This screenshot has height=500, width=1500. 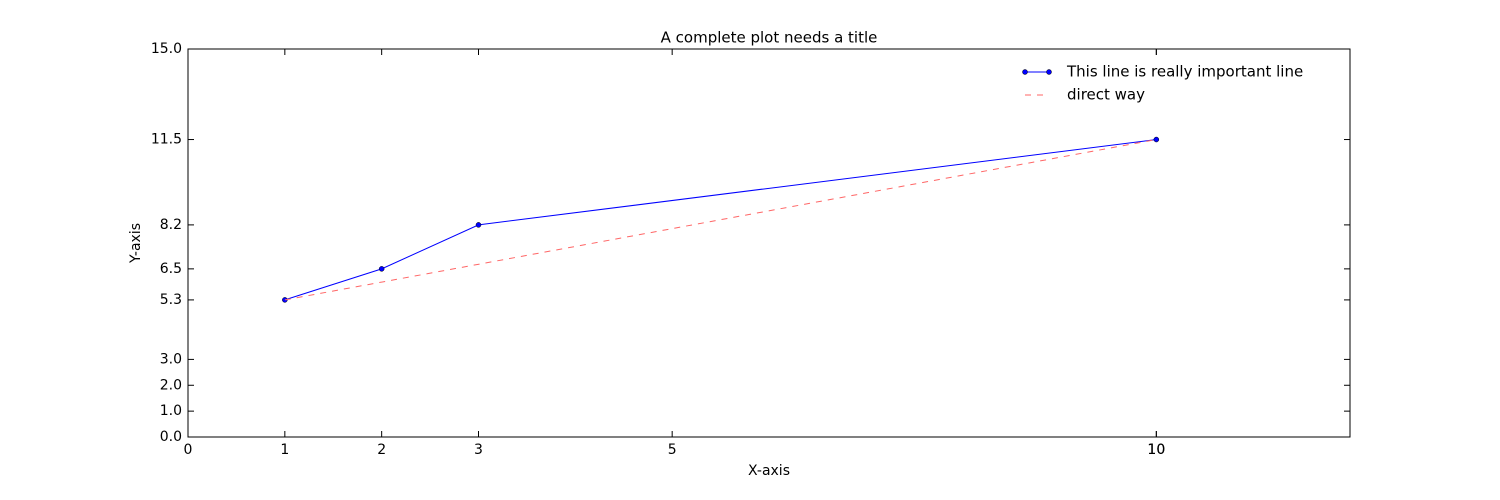 I want to click on y-tick-label: 6.5, so click(x=171, y=269).